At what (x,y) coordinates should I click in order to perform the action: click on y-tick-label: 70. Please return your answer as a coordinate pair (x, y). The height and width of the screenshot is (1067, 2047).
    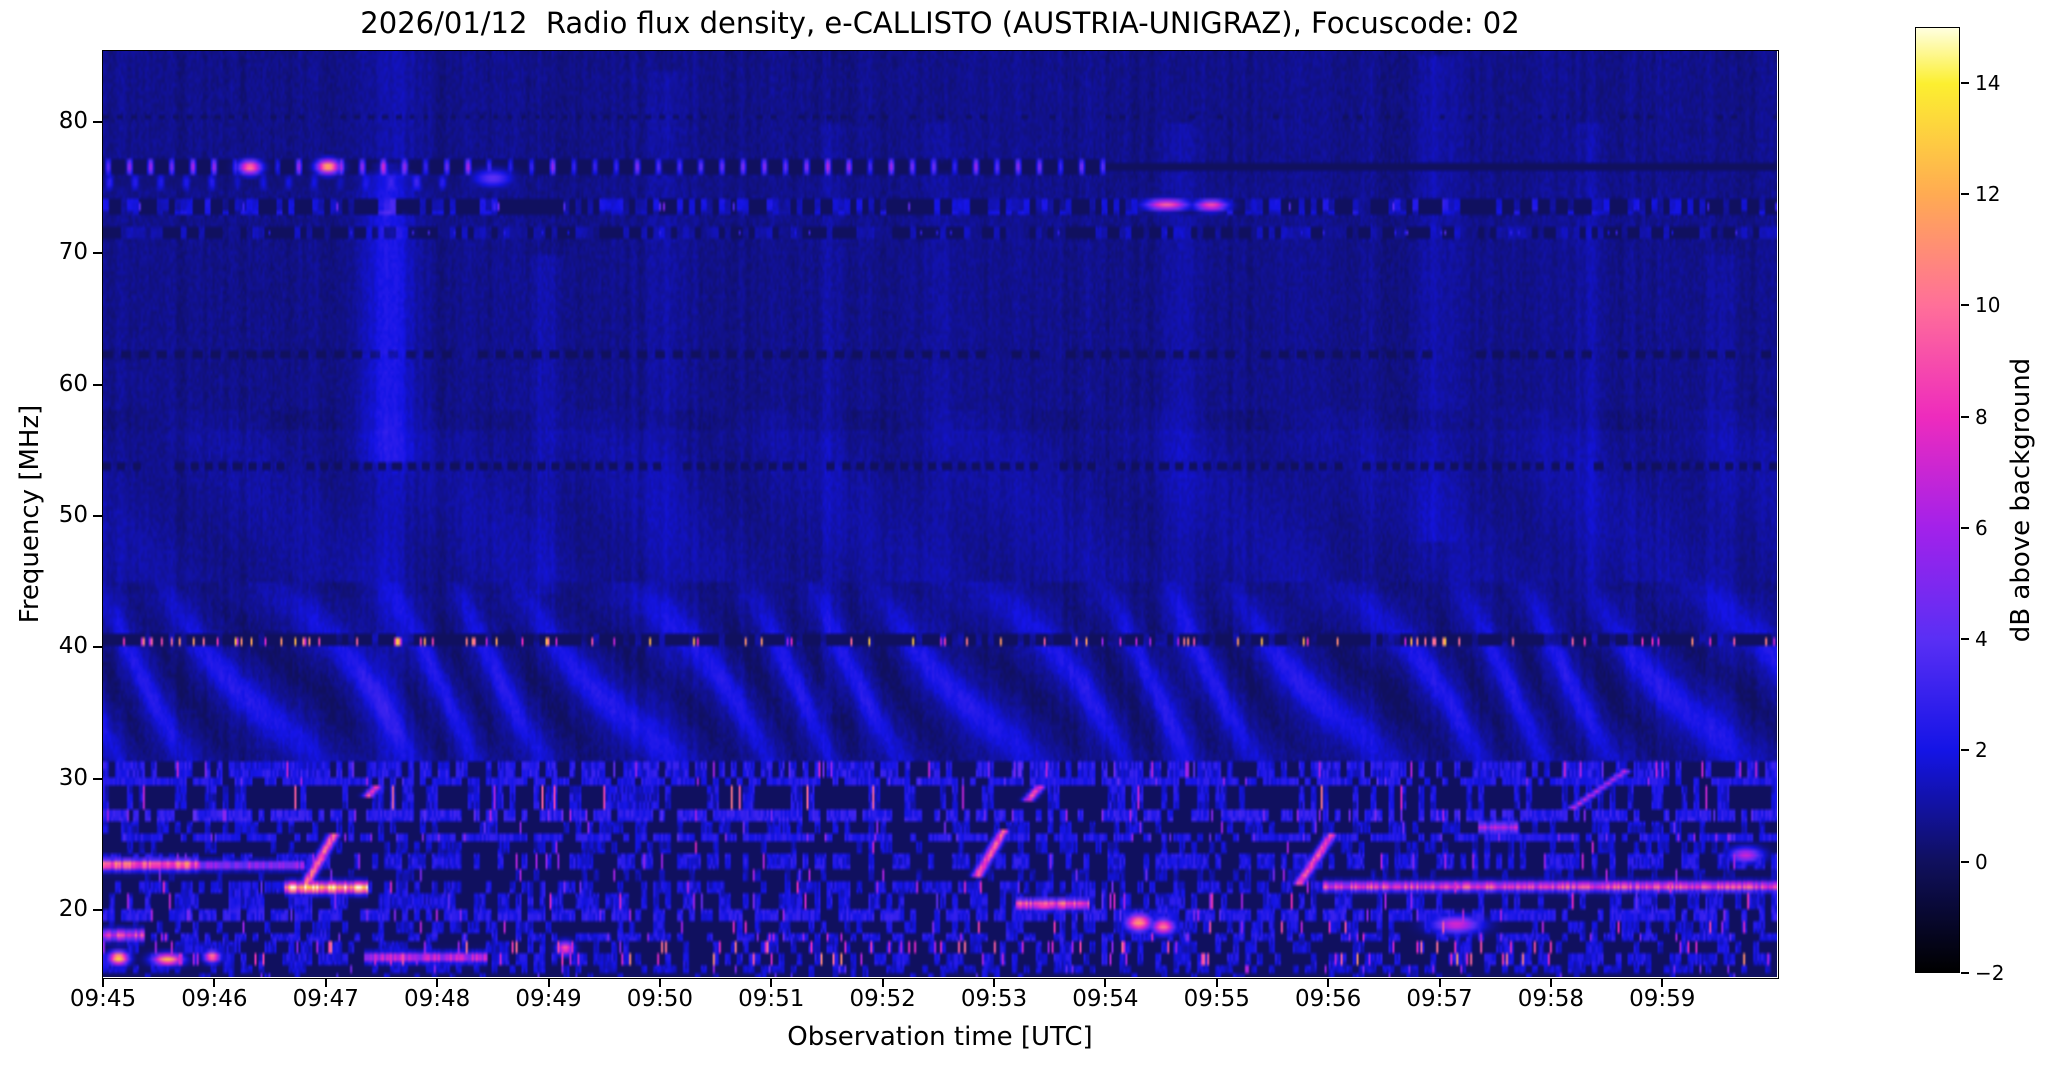
    Looking at the image, I should click on (73, 252).